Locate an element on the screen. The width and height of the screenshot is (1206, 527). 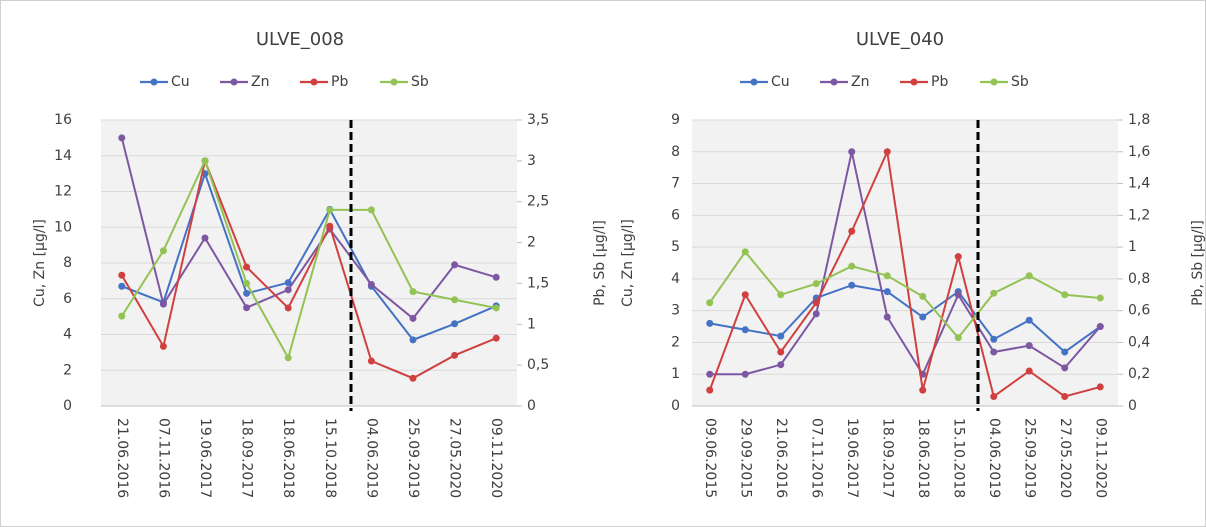
y-tick-label: 14 is located at coordinates (63, 156).